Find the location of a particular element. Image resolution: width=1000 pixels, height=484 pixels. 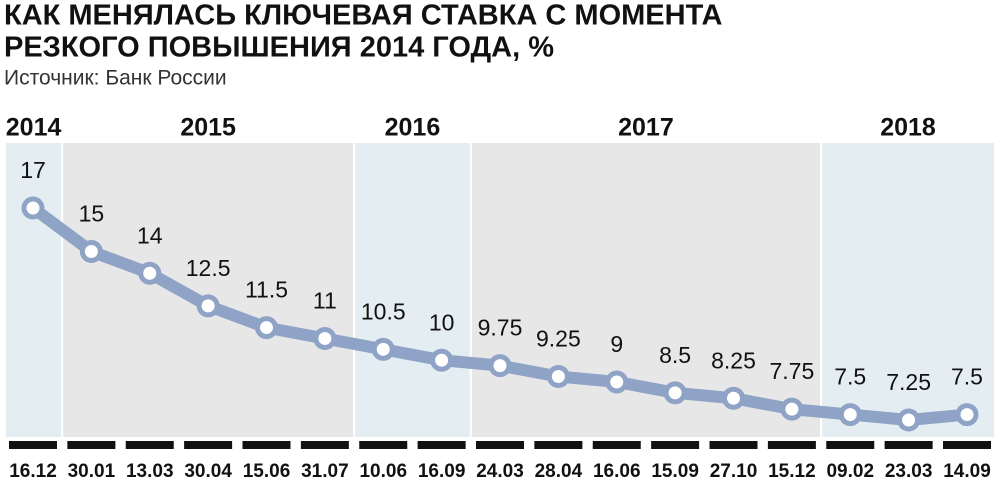

x-tick-label: 30.04 is located at coordinates (208, 471).